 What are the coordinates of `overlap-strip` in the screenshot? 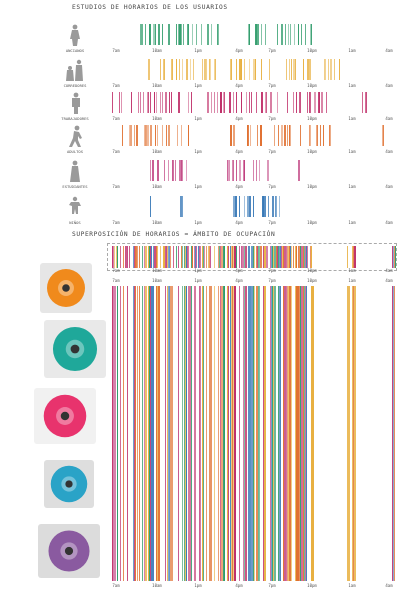 It's located at (254, 257).